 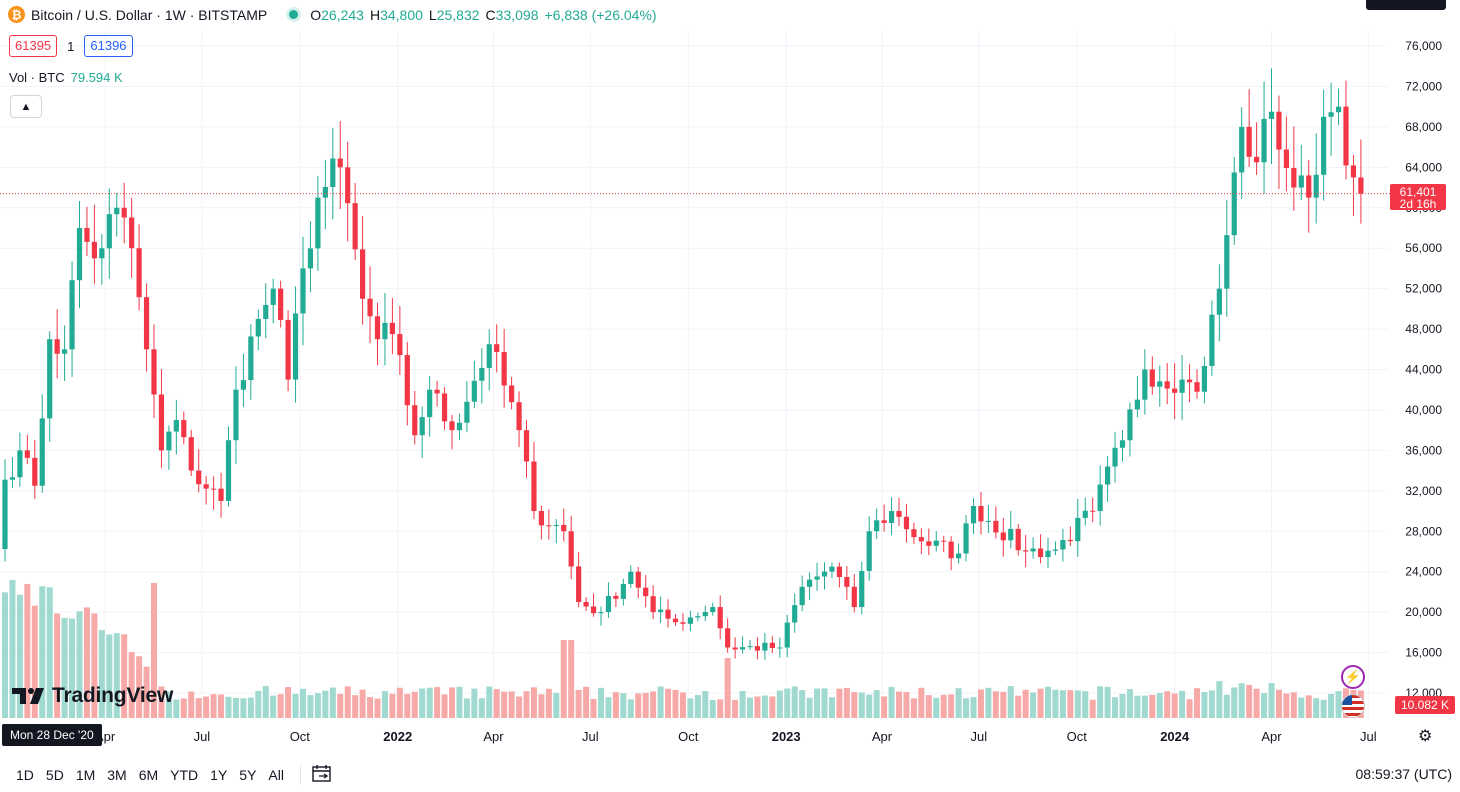 What do you see at coordinates (117, 775) in the screenshot?
I see `range-button-3m: 3M` at bounding box center [117, 775].